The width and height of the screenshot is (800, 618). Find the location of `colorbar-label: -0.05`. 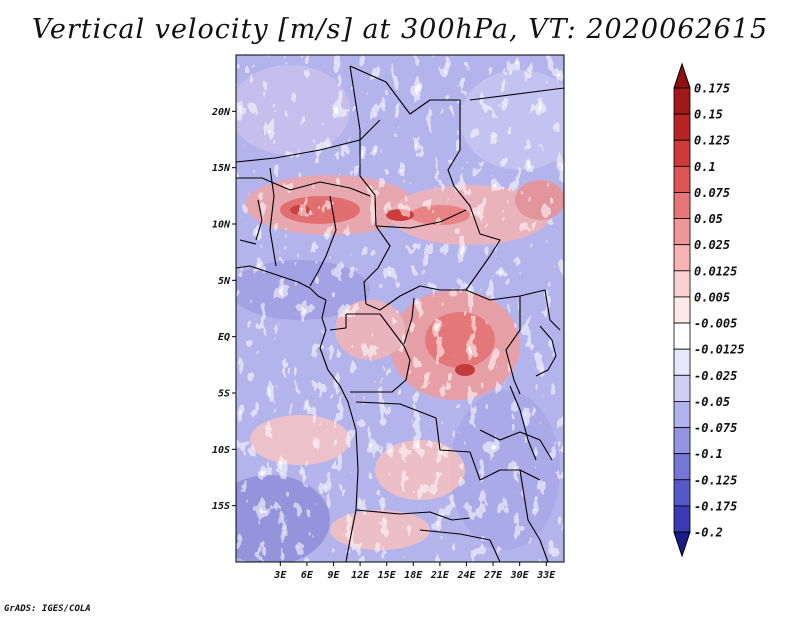

colorbar-label: -0.05 is located at coordinates (712, 402).